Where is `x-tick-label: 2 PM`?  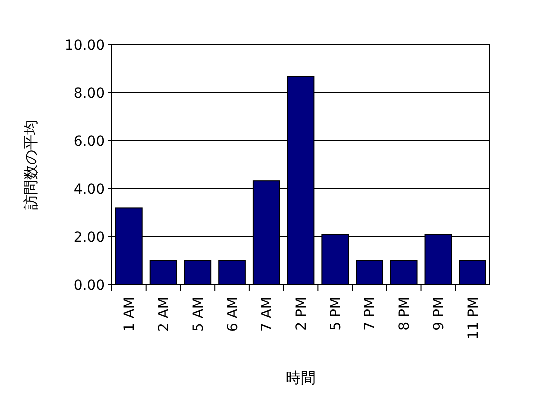
x-tick-label: 2 PM is located at coordinates (302, 314).